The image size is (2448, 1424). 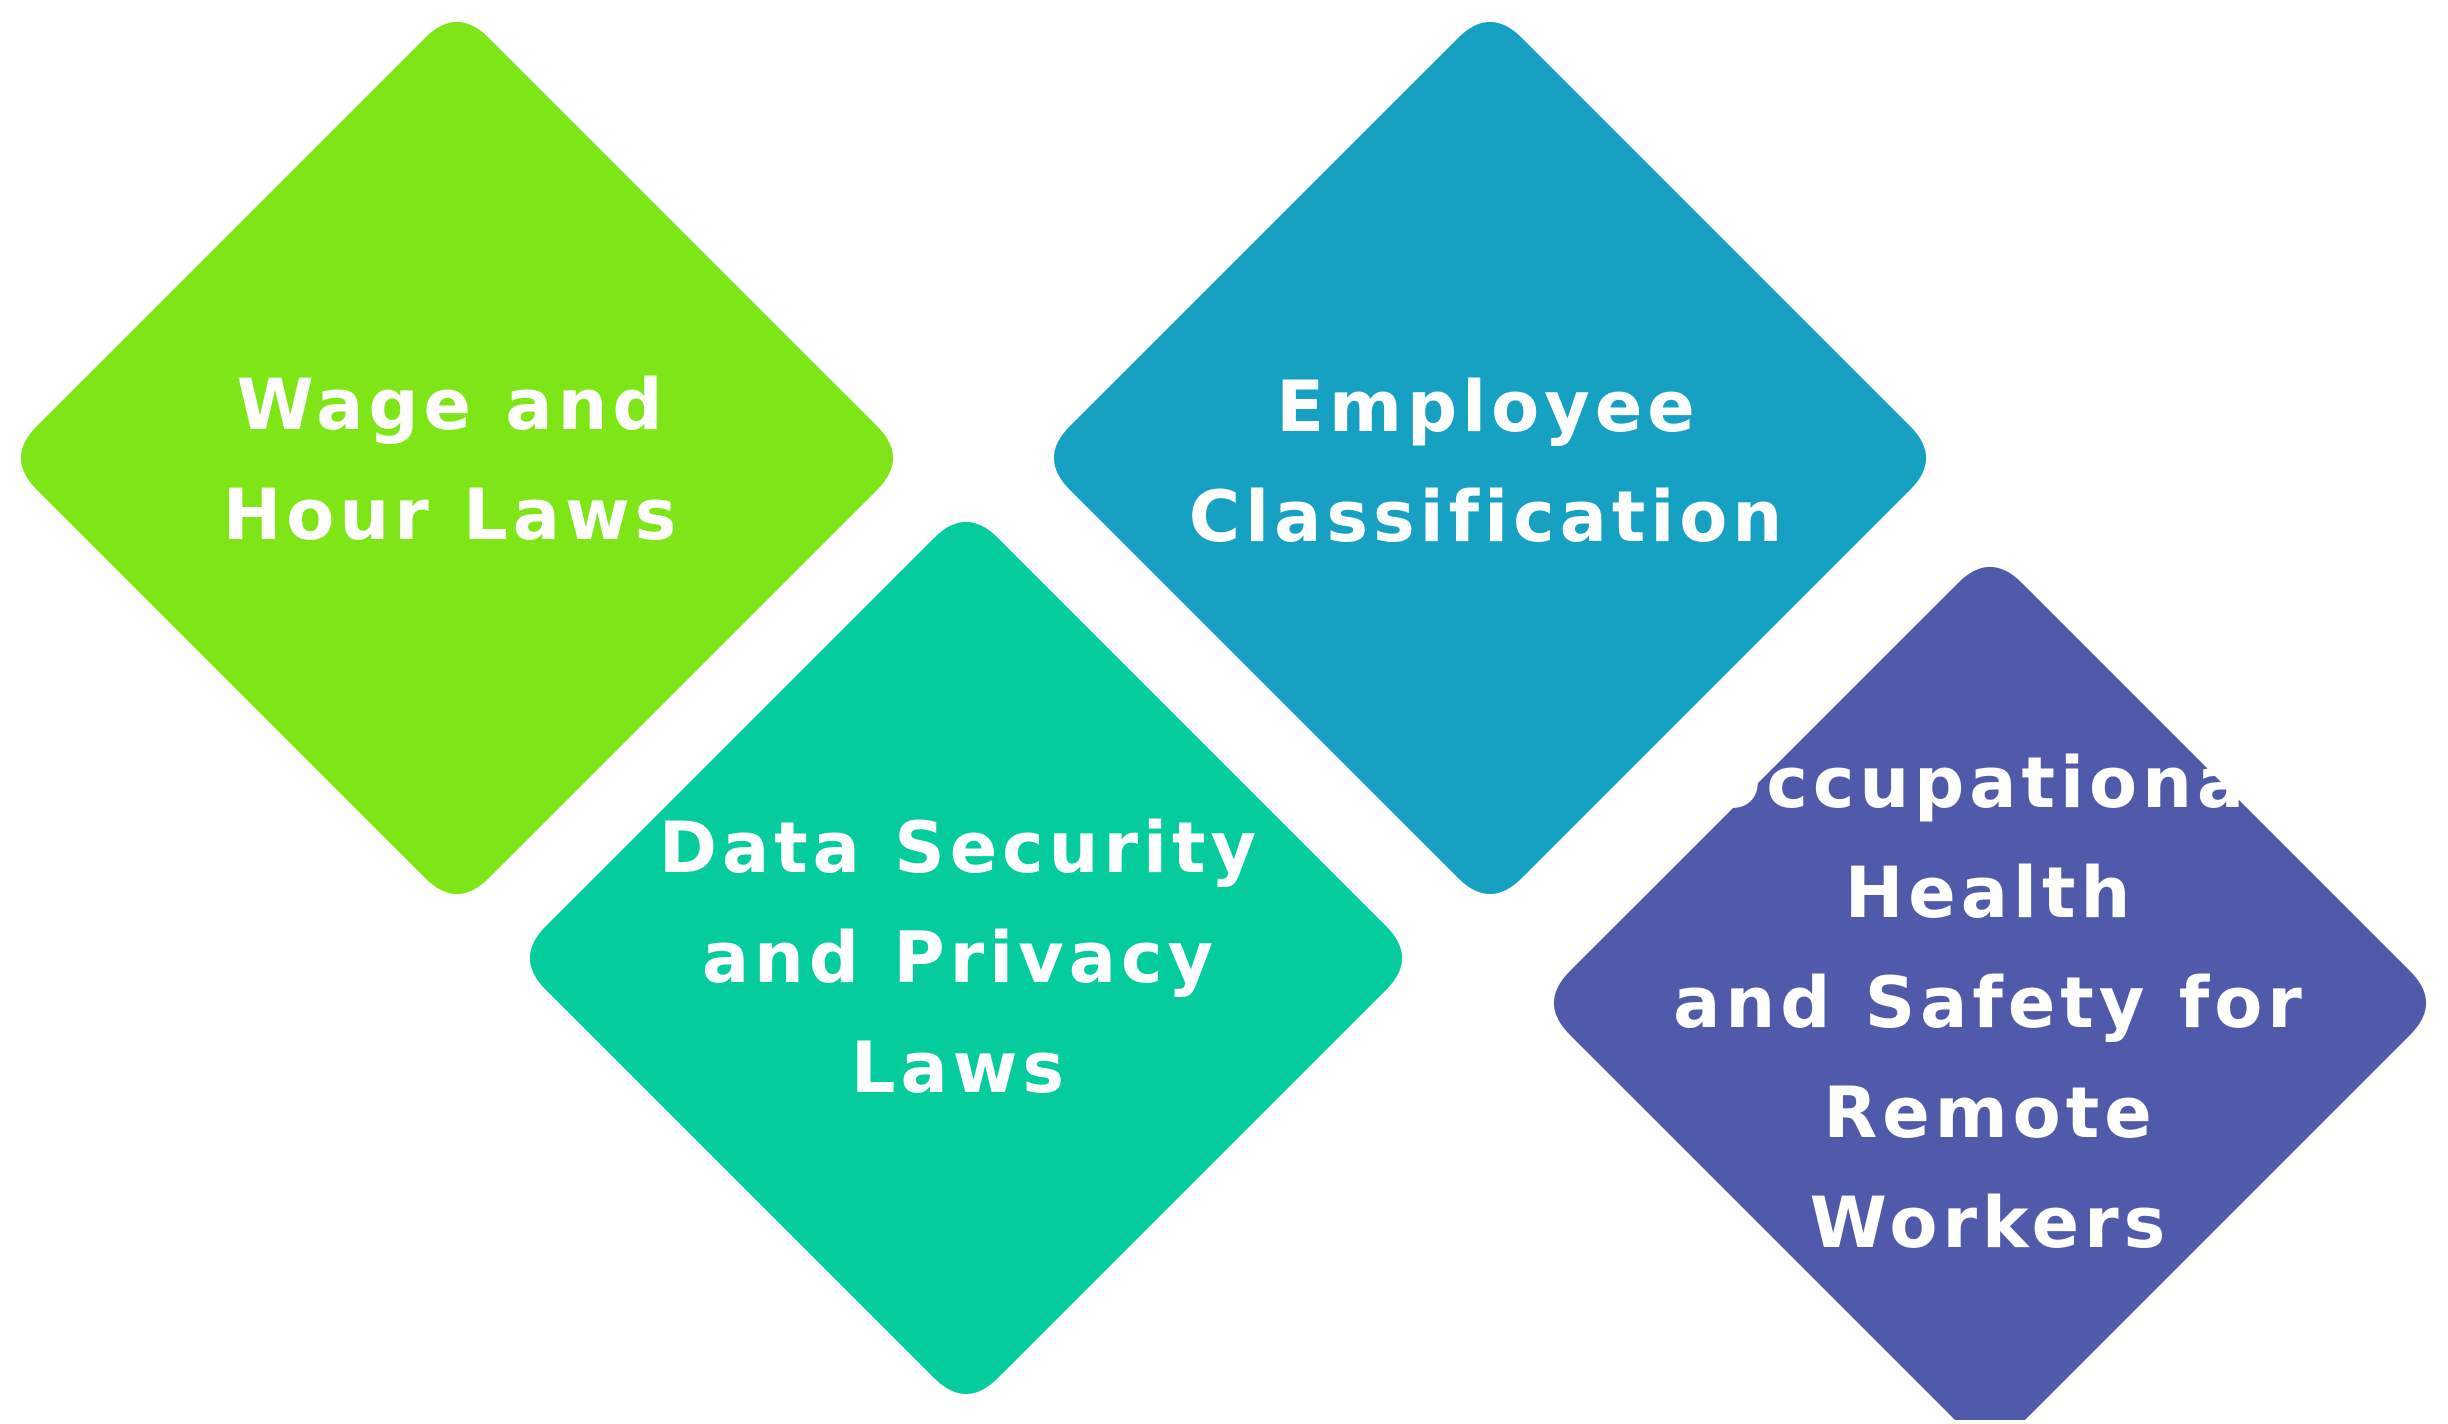 I want to click on label-line: and Privacy, so click(x=960, y=958).